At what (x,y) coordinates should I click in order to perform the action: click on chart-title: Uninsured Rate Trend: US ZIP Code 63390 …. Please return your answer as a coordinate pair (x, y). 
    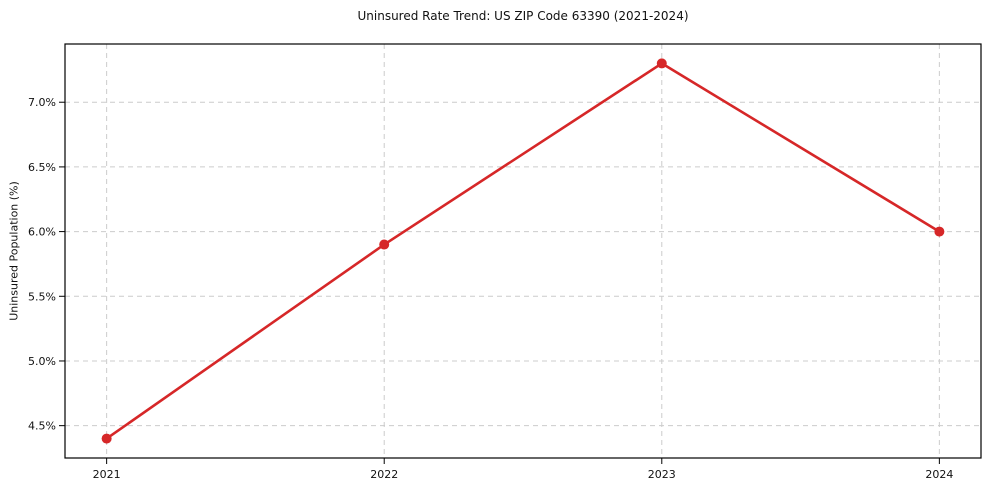
    Looking at the image, I should click on (523, 16).